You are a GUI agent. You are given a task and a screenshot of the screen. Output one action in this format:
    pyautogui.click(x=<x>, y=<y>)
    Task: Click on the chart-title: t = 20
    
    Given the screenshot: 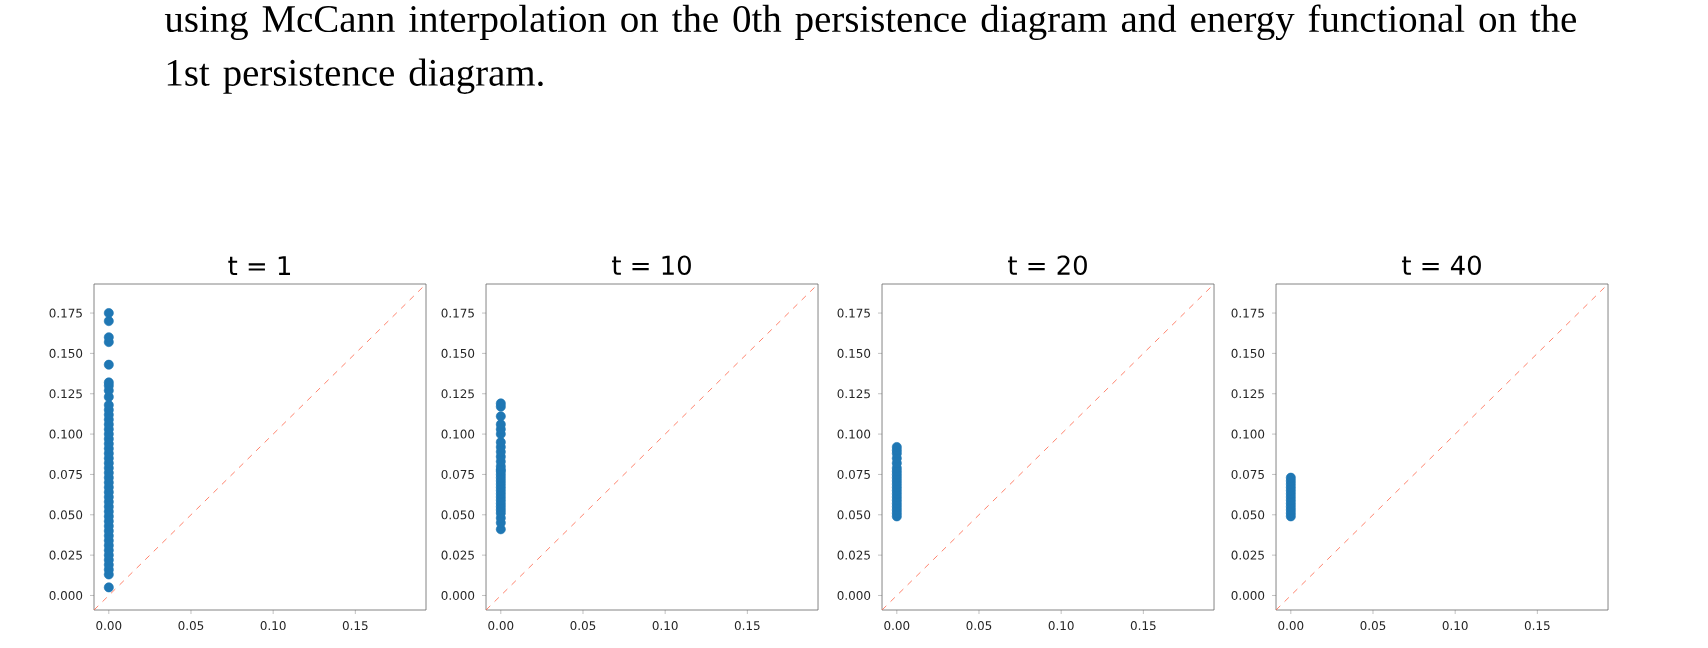 What is the action you would take?
    pyautogui.click(x=1047, y=265)
    